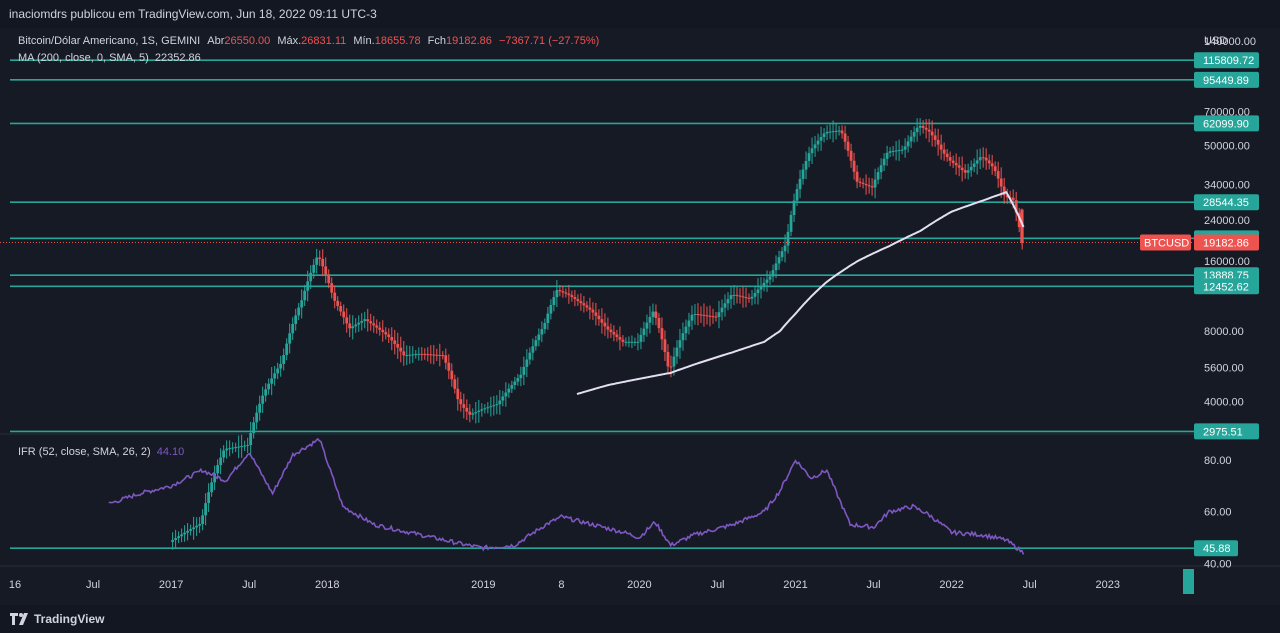 Image resolution: width=1280 pixels, height=633 pixels. What do you see at coordinates (566, 496) in the screenshot?
I see `rsi-line` at bounding box center [566, 496].